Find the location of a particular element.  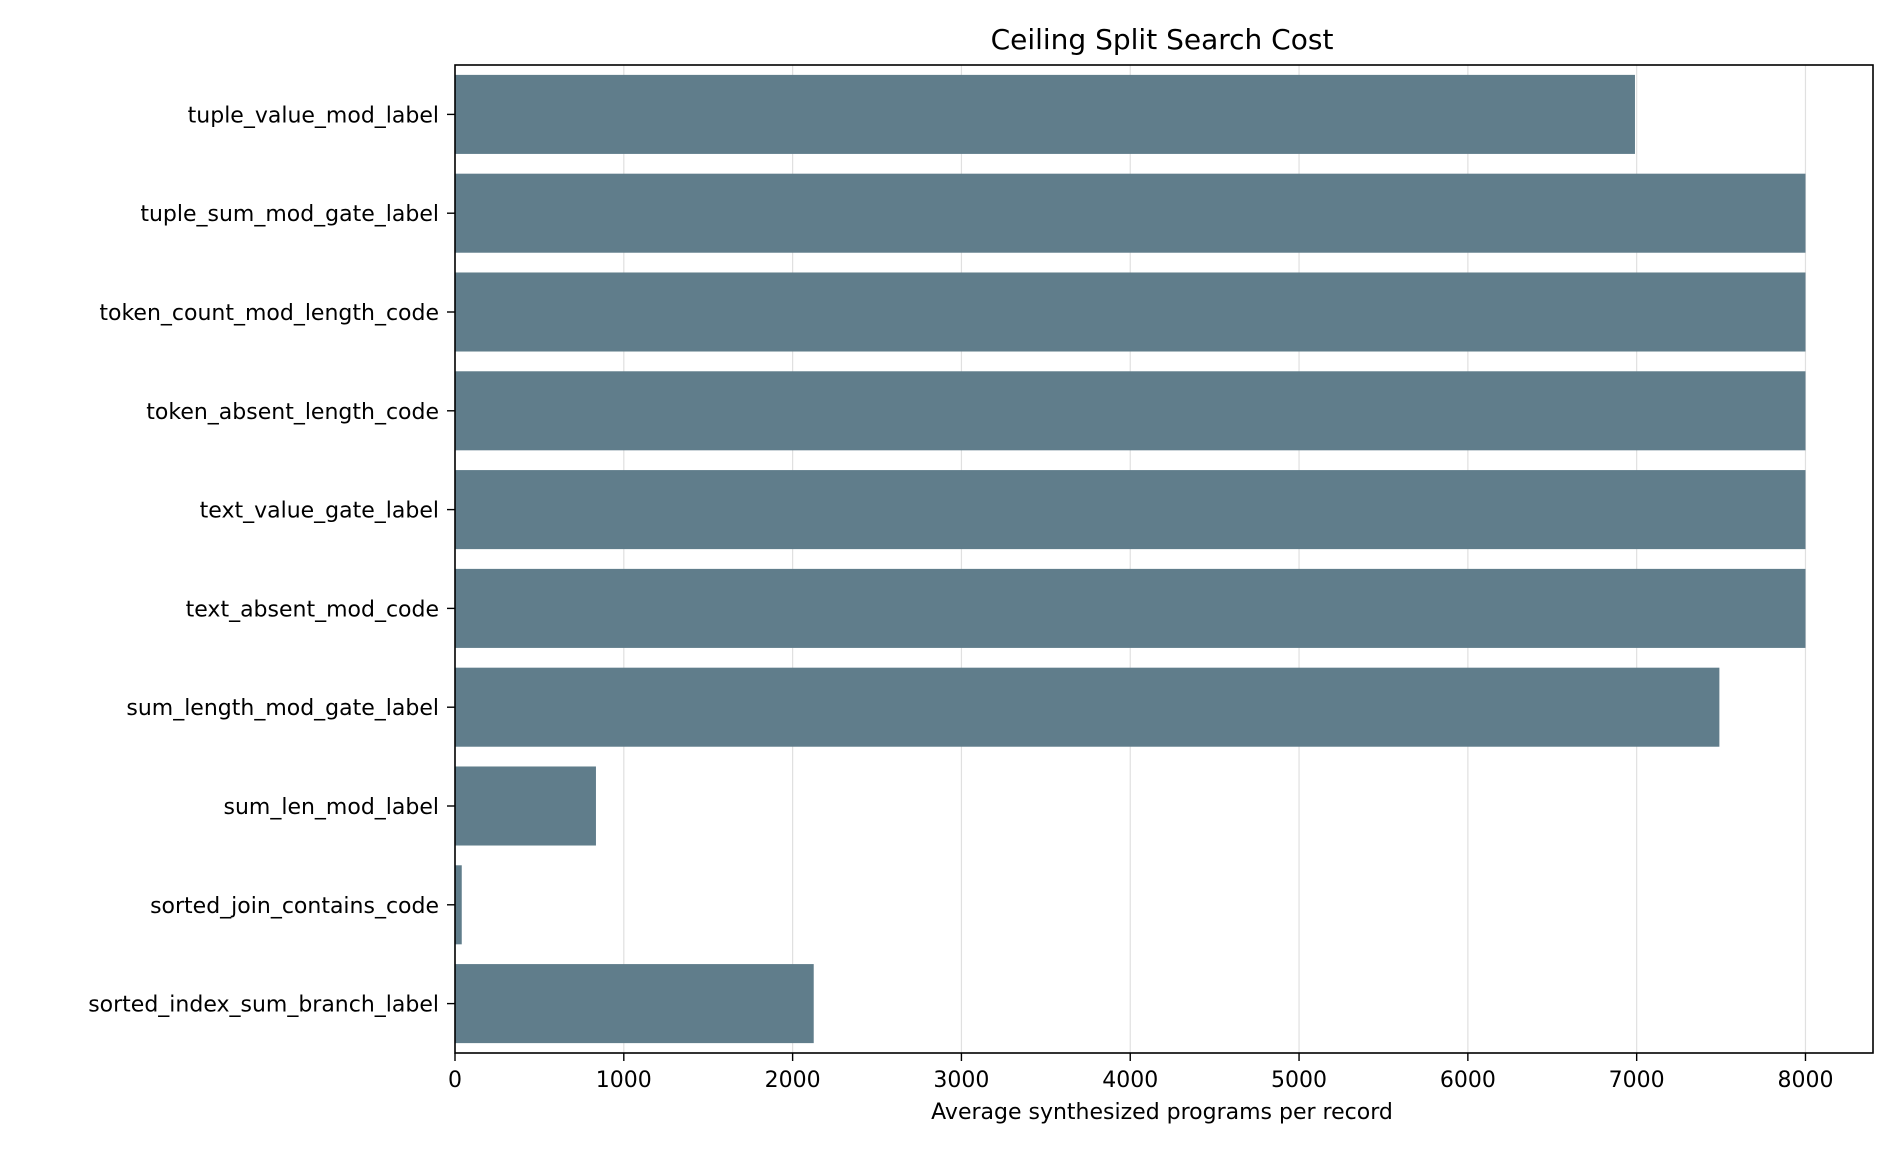

y-tick-label-9: sorted_index_sum_branch_label is located at coordinates (263, 1005).